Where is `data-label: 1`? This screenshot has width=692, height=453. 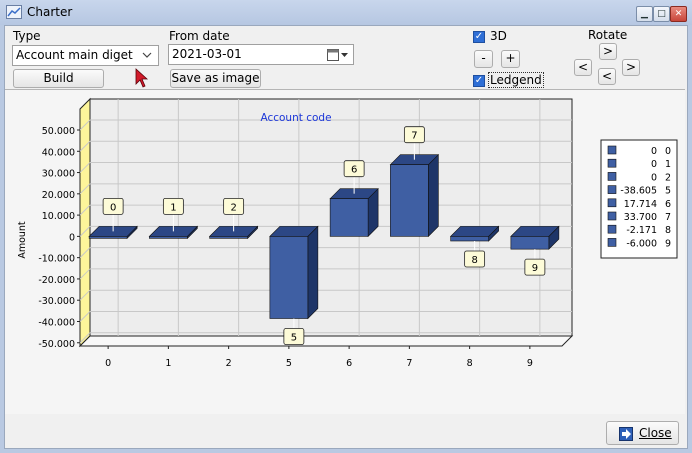 data-label: 1 is located at coordinates (173, 207).